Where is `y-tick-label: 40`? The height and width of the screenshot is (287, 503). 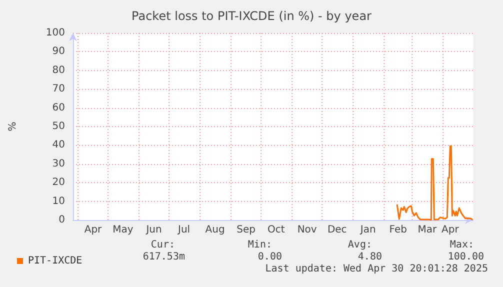 y-tick-label: 40 is located at coordinates (58, 145).